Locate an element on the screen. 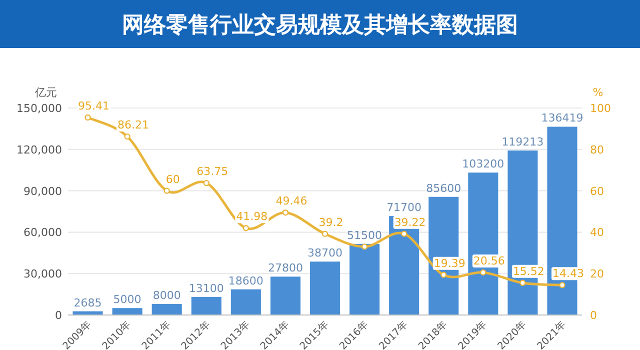 The width and height of the screenshot is (640, 350). y-tick-label: 60,000 is located at coordinates (43, 233).